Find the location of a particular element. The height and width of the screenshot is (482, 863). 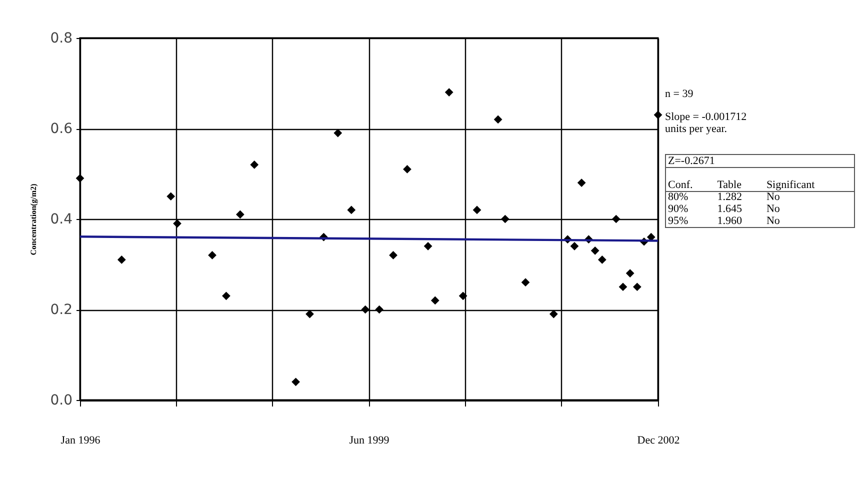

y-axis-title: Concentration(g/m2) is located at coordinates (33, 219).